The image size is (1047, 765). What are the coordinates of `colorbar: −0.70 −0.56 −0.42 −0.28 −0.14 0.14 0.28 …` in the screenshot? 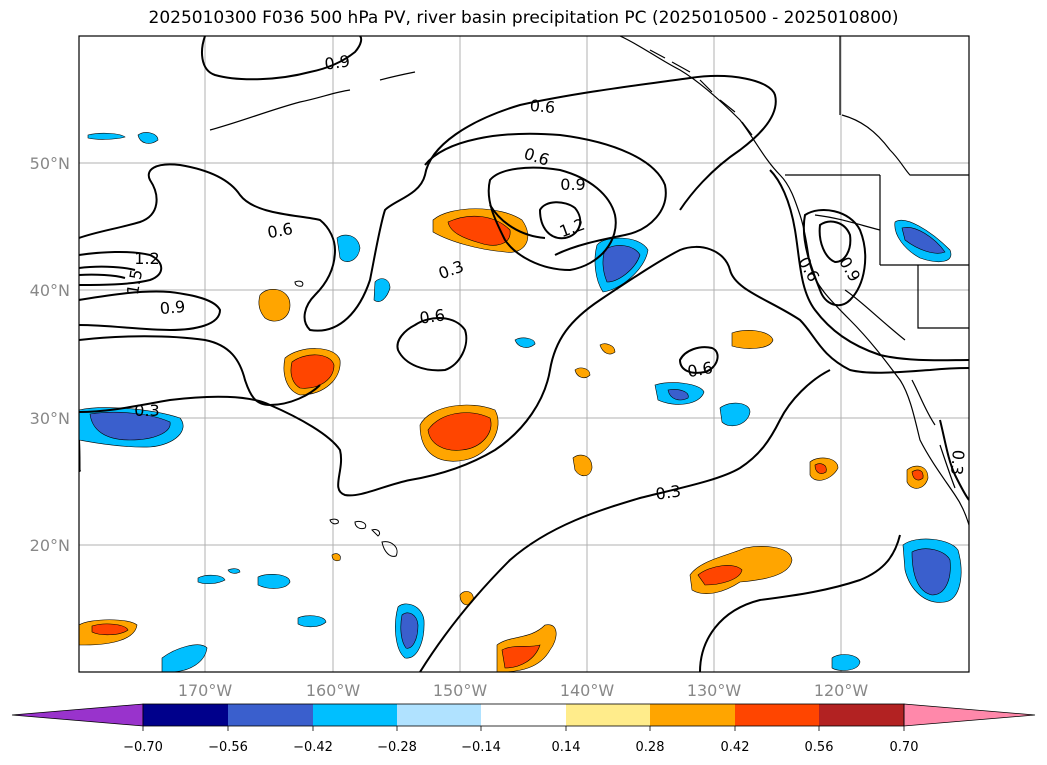 It's located at (523, 729).